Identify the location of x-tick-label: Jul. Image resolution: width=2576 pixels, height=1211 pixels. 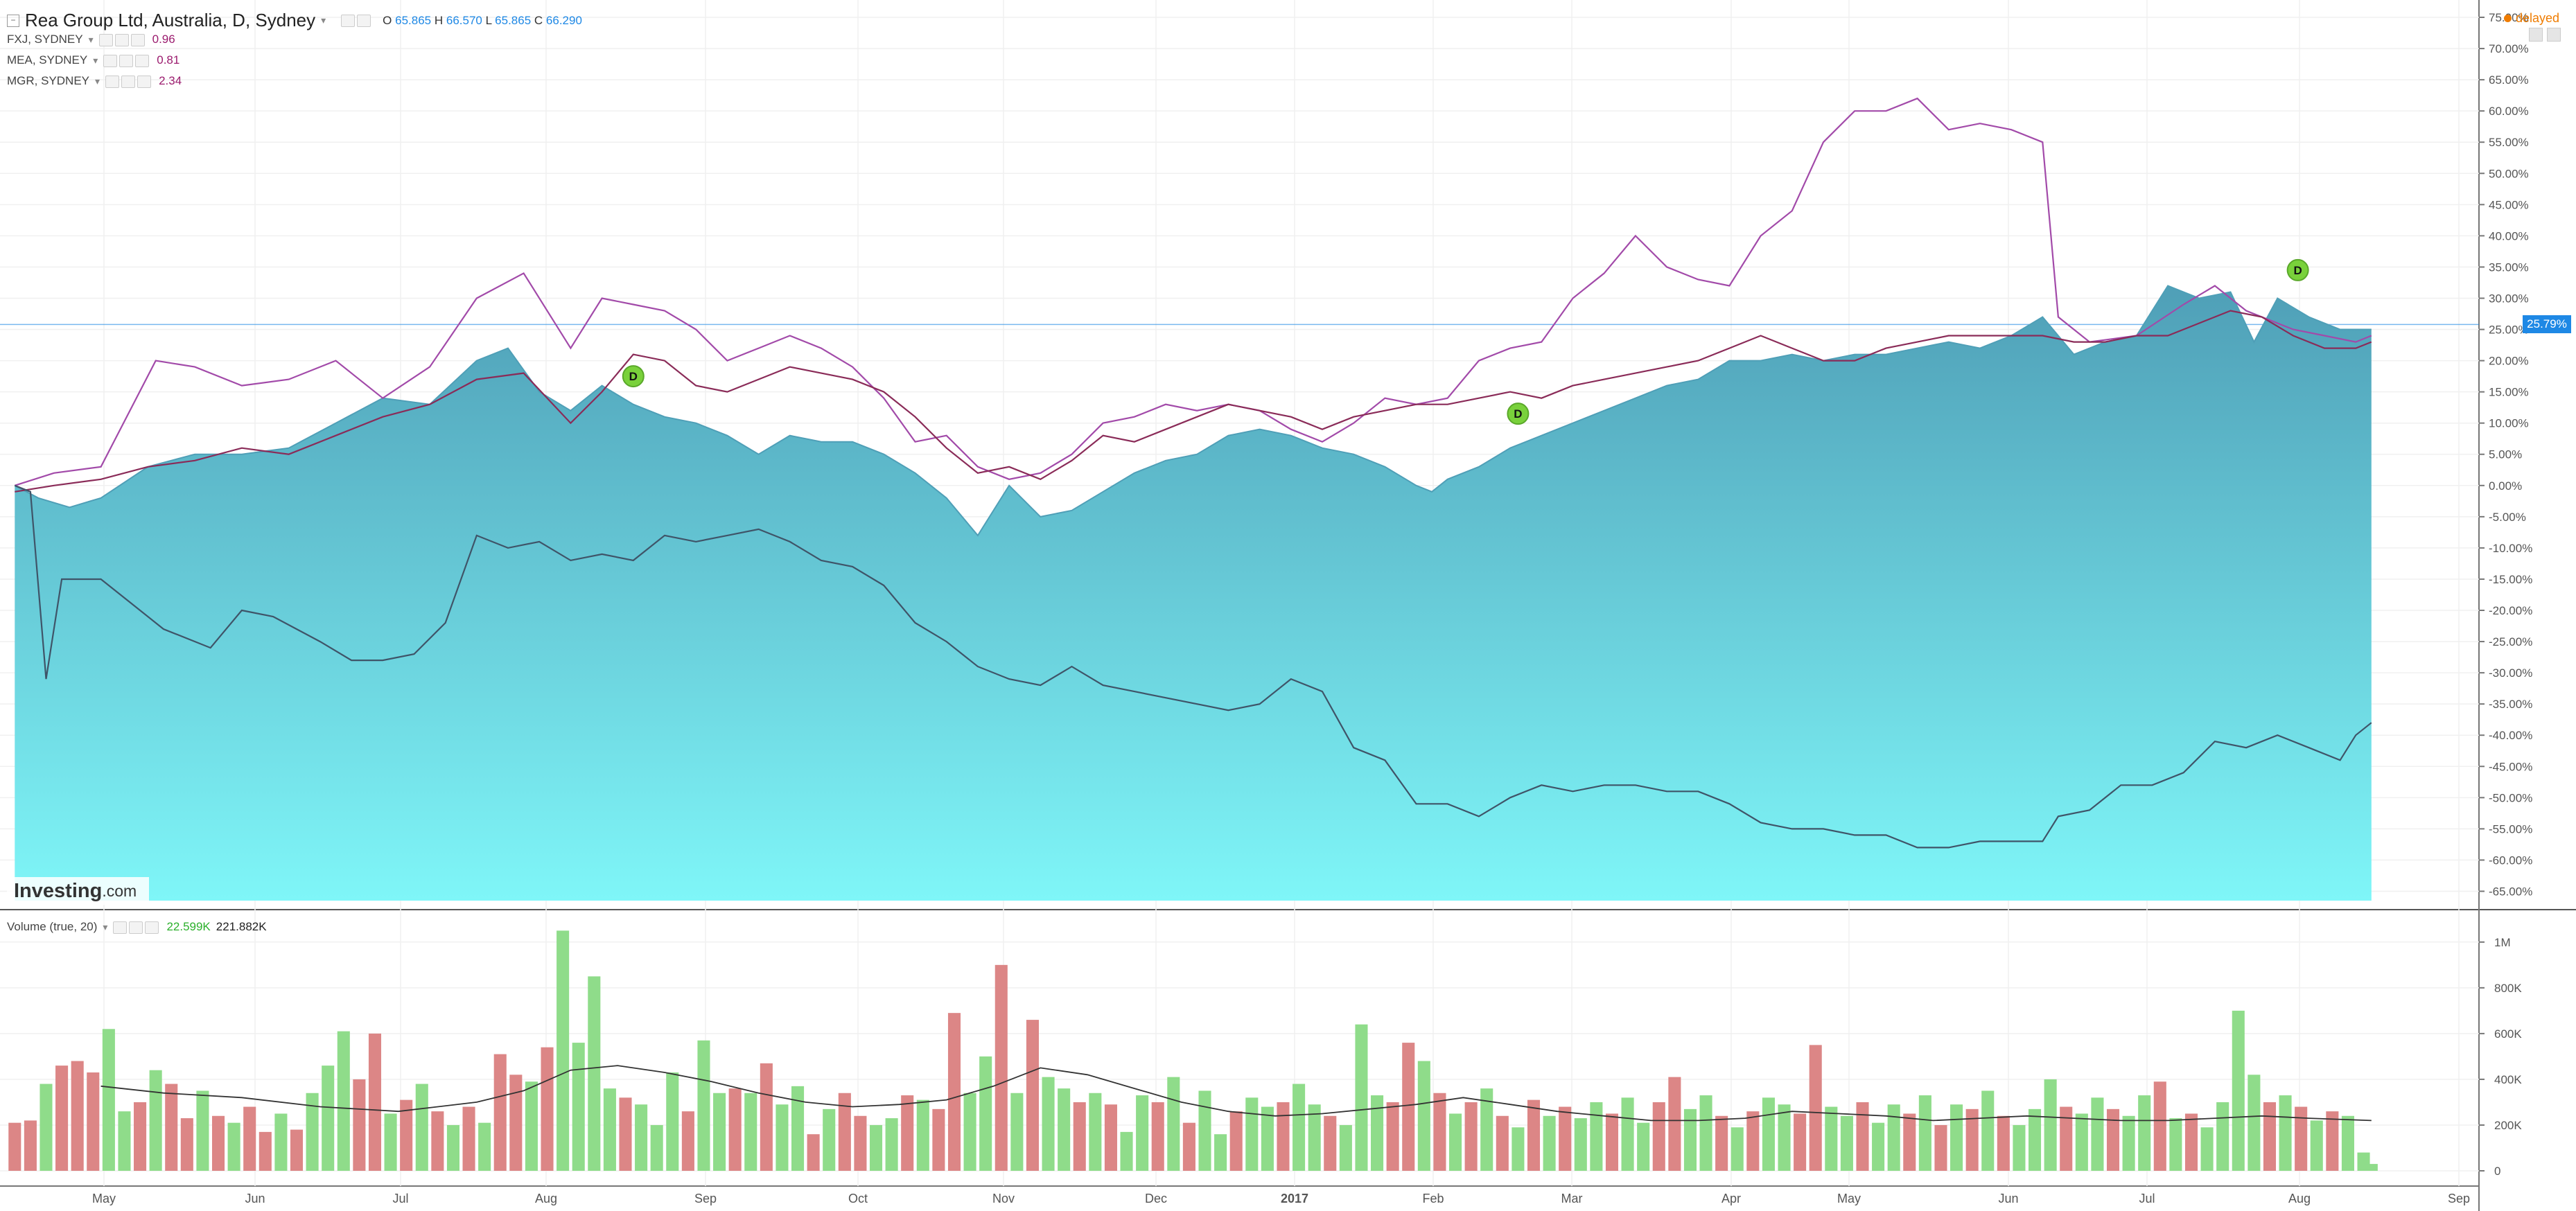
(400, 1198).